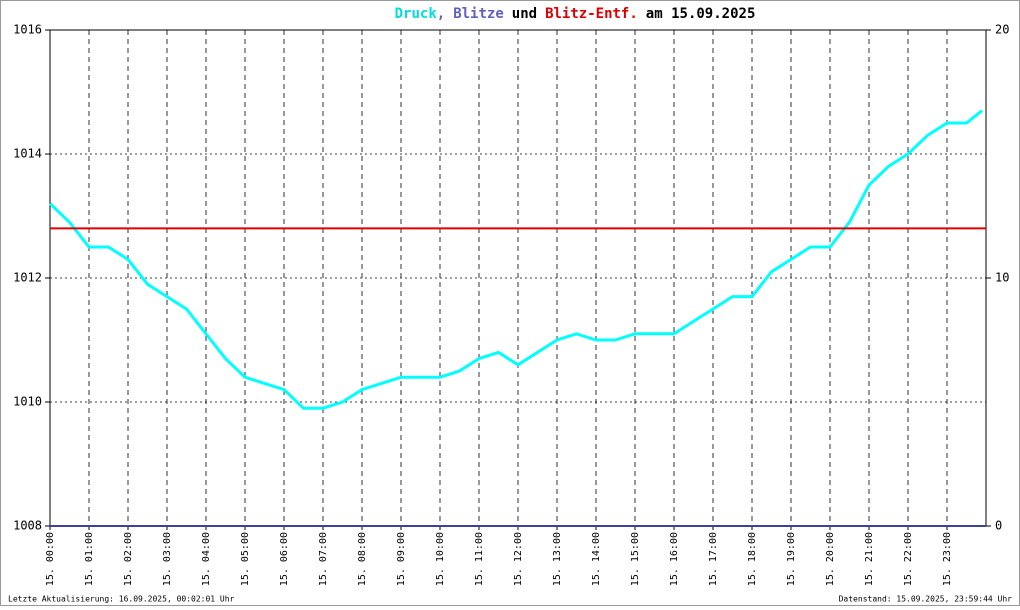  Describe the element at coordinates (524, 14) in the screenshot. I see `title-part: und` at that location.